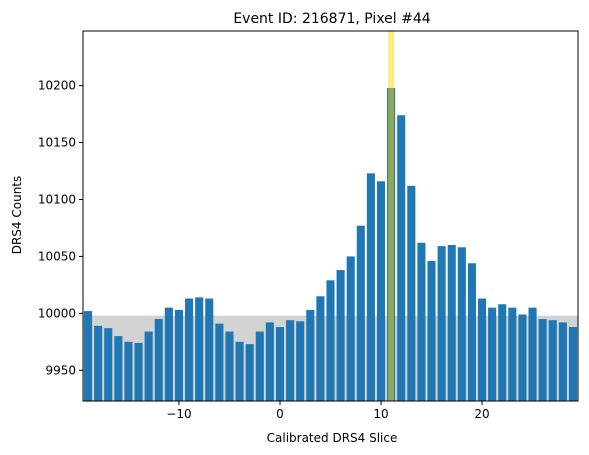 Image resolution: width=589 pixels, height=455 pixels. Describe the element at coordinates (57, 143) in the screenshot. I see `y-tick-label: 10150` at that location.